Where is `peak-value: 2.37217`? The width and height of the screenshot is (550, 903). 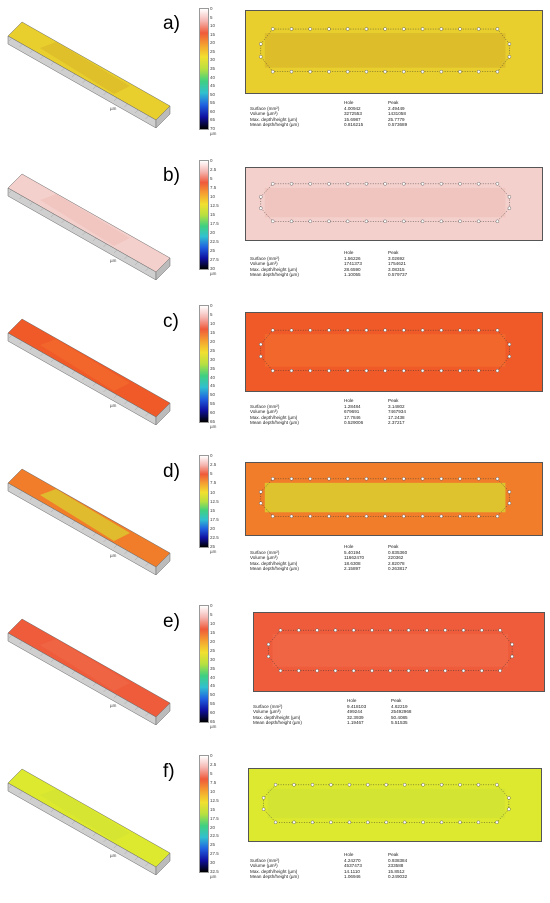 peak-value: 2.37217 is located at coordinates (396, 423).